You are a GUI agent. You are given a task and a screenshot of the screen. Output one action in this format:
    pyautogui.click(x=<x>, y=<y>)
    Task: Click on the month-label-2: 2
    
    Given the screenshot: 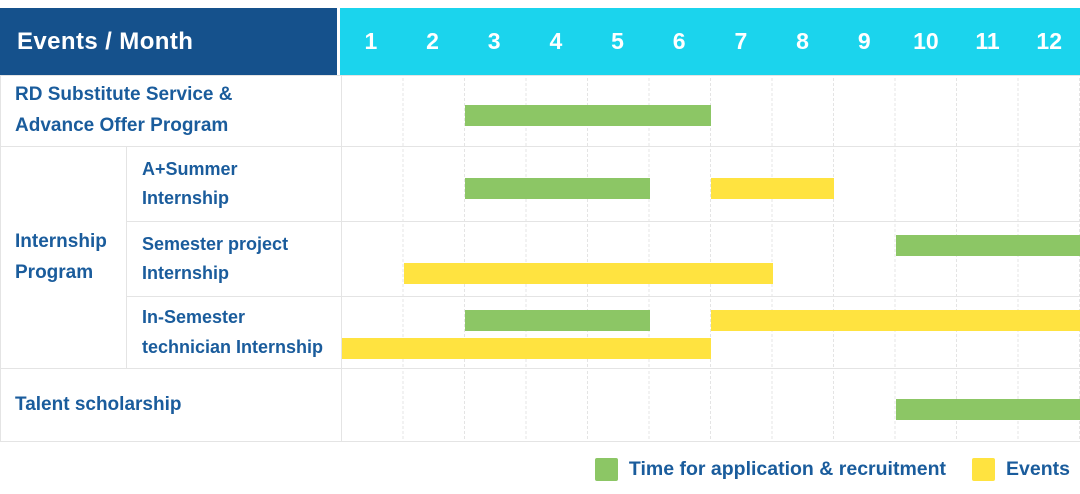 What is the action you would take?
    pyautogui.click(x=432, y=41)
    